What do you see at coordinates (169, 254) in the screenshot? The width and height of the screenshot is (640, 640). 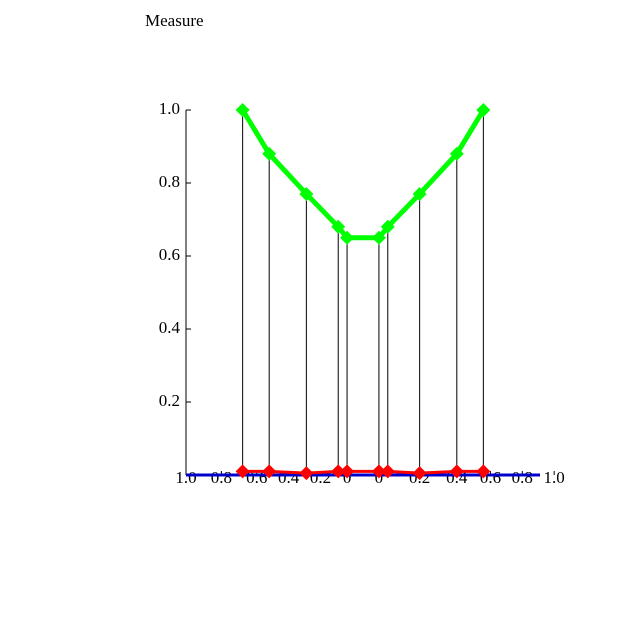 I see `y-tick-label: 0.6` at bounding box center [169, 254].